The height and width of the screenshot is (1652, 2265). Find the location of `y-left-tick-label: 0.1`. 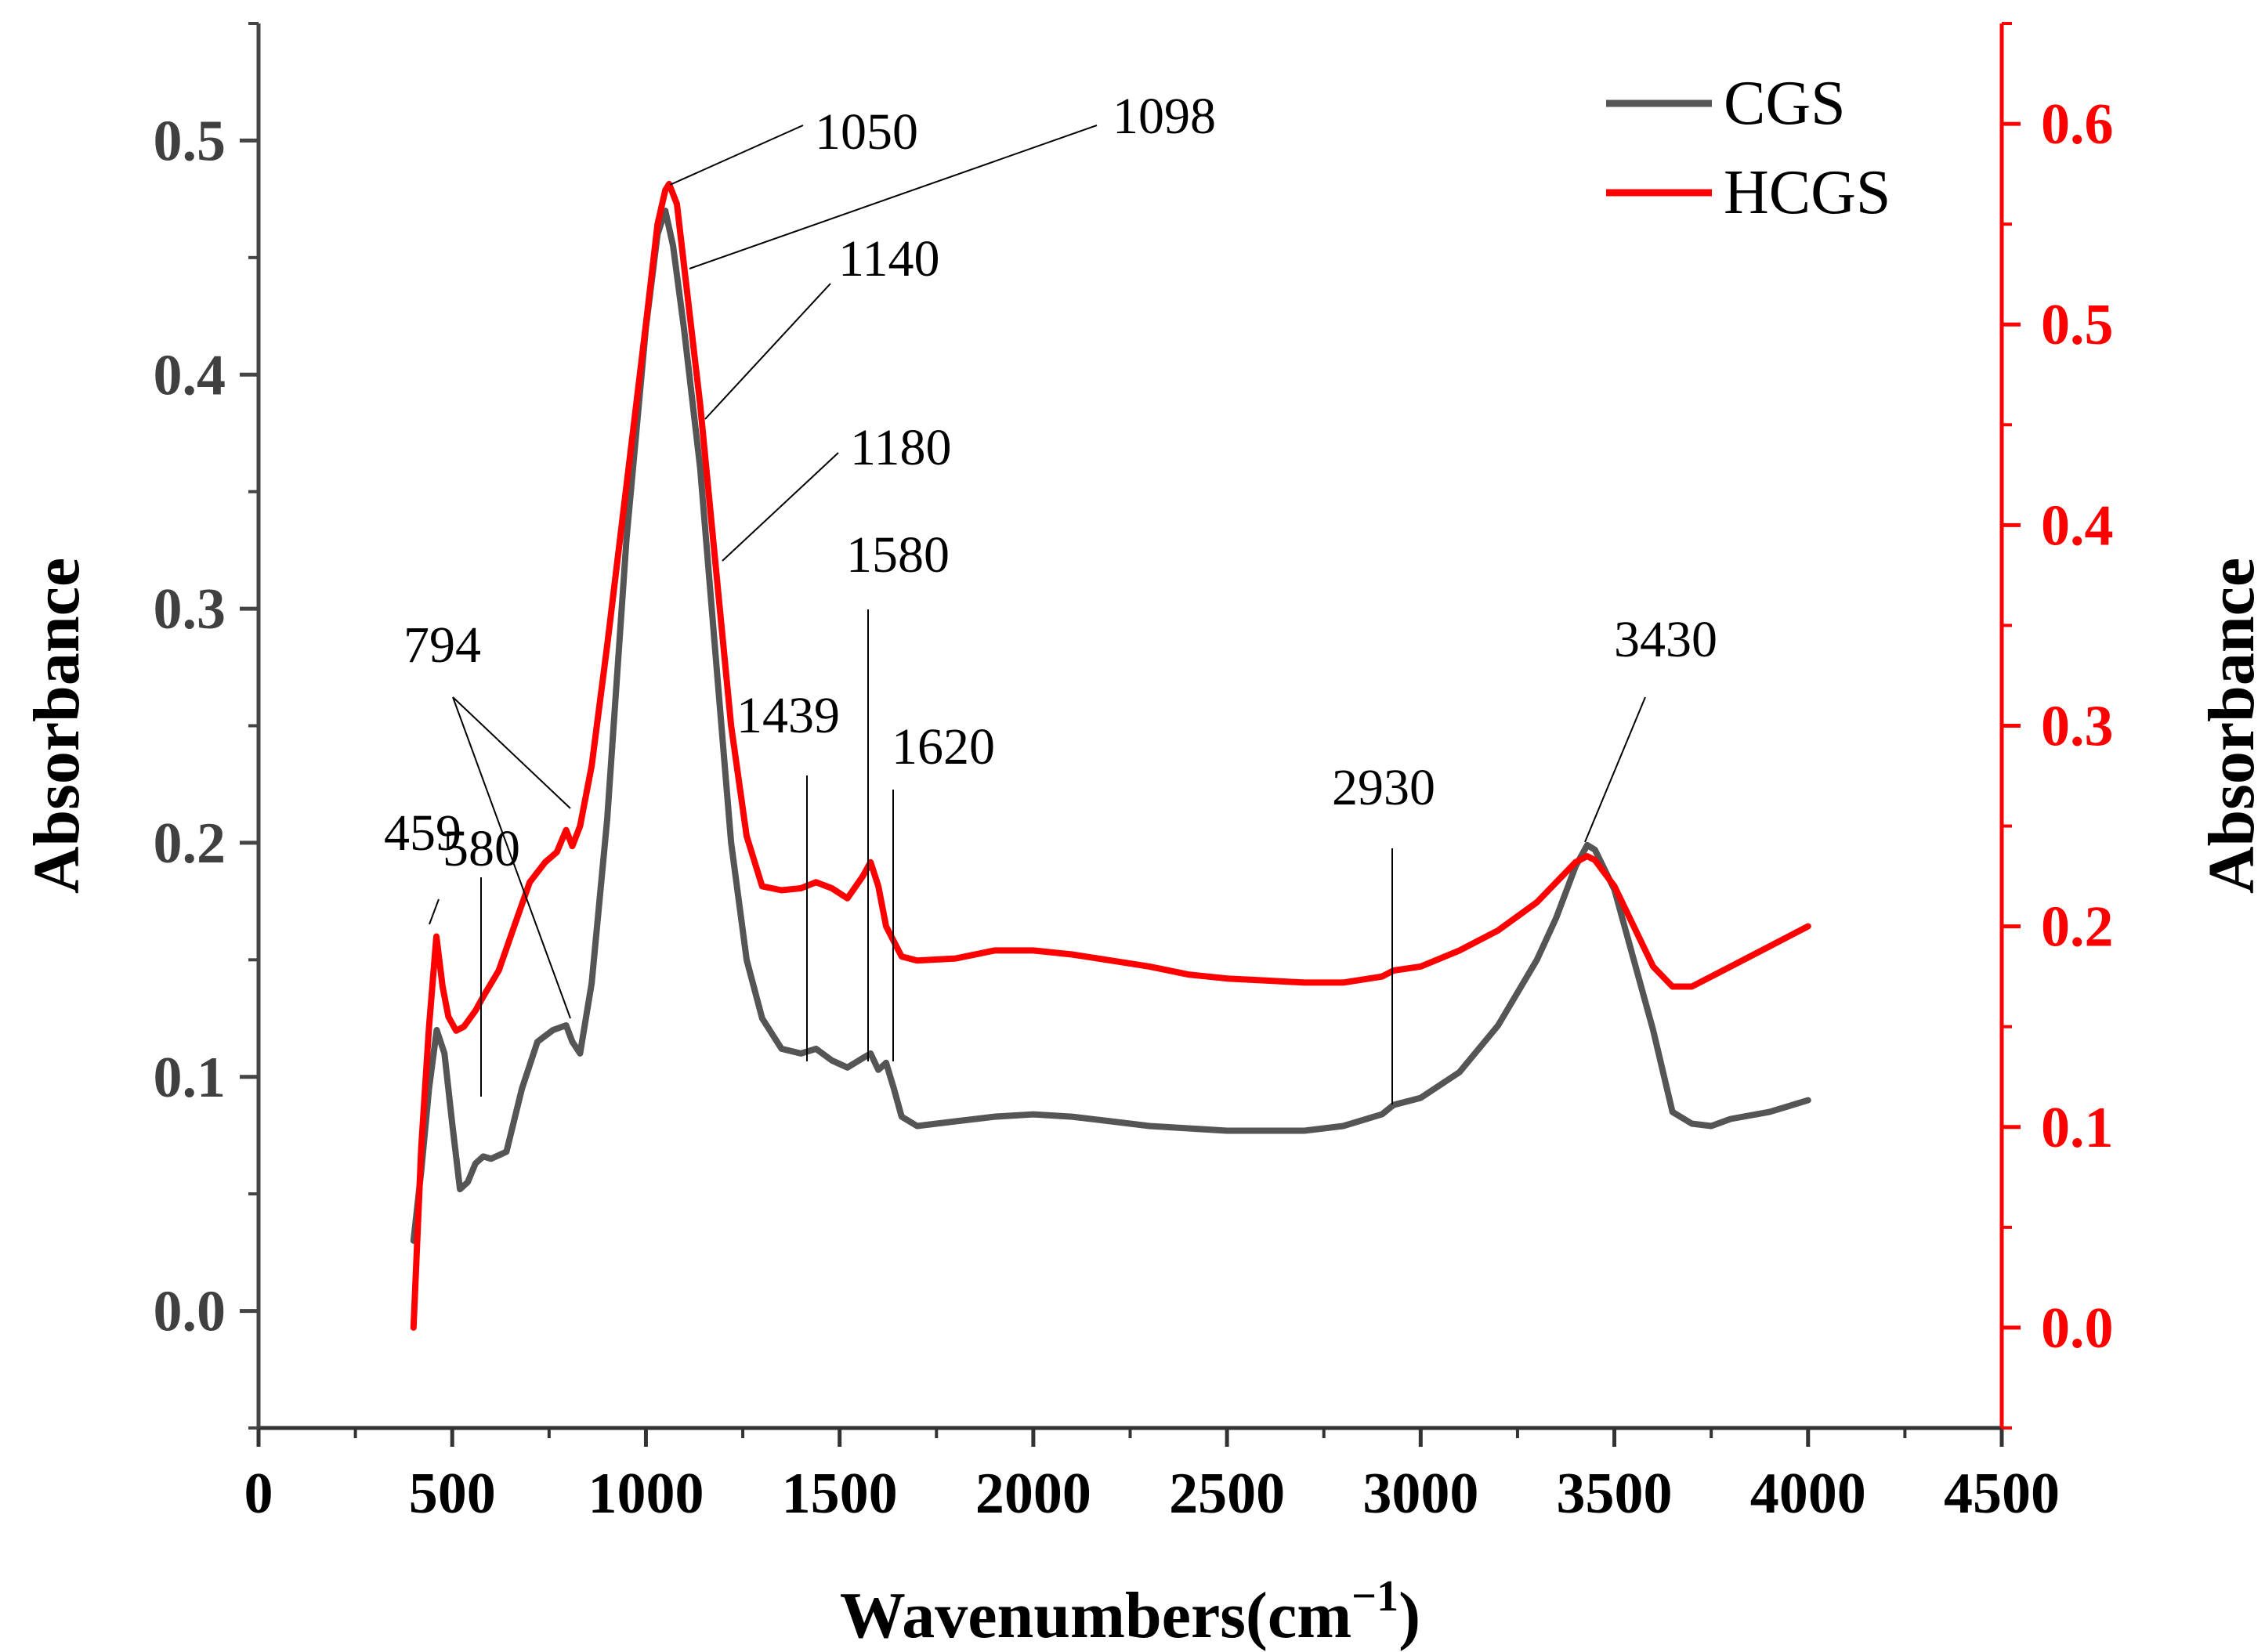

y-left-tick-label: 0.1 is located at coordinates (190, 1078).